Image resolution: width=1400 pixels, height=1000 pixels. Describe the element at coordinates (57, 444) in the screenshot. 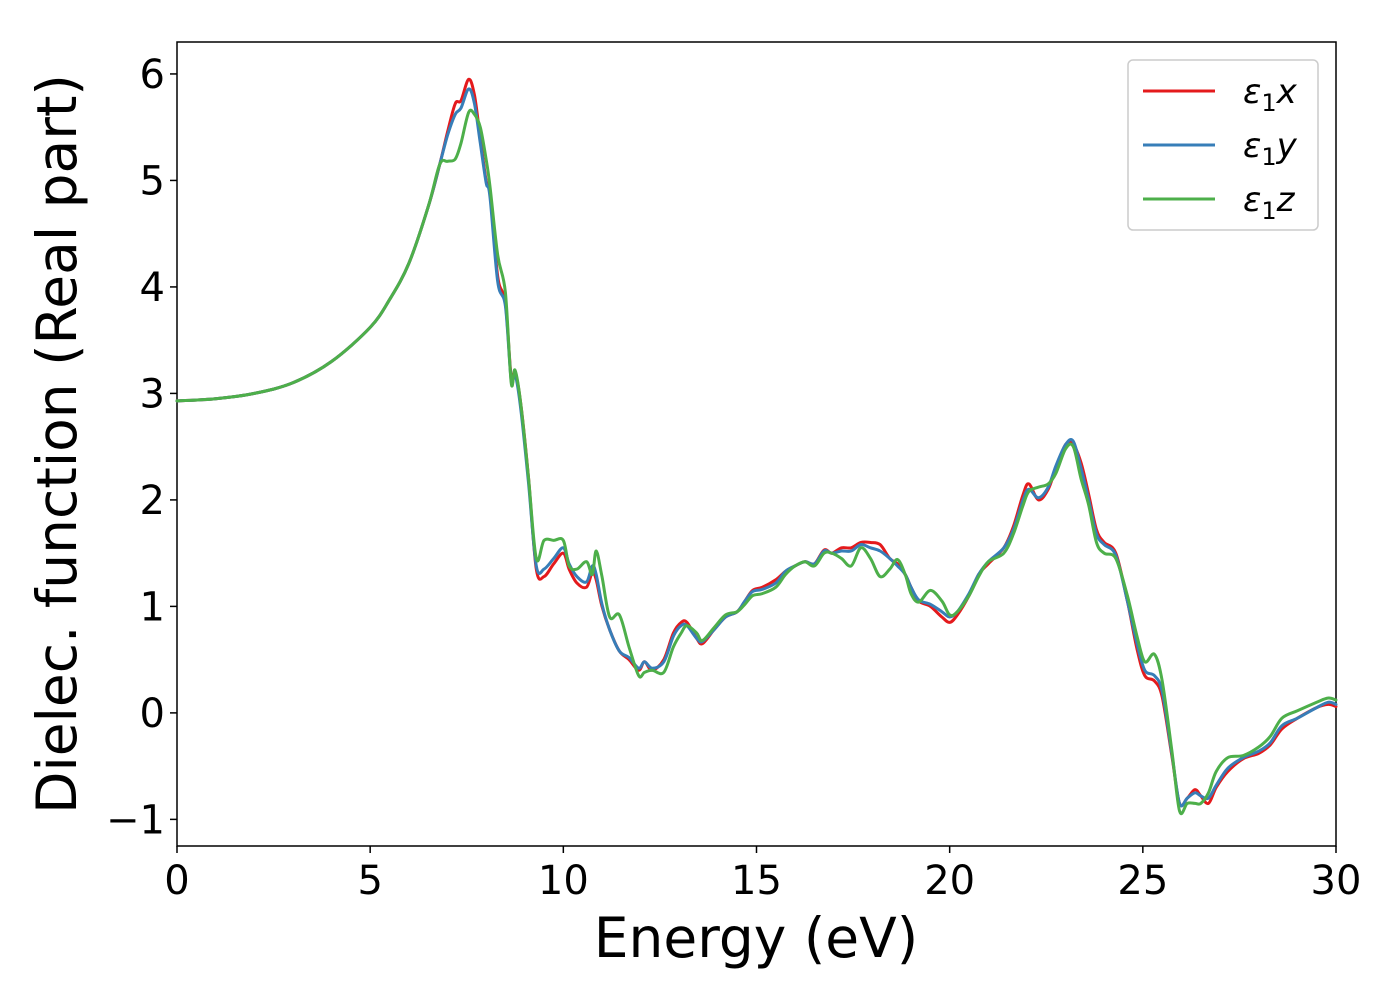

I see `y-axis-title: Dielec. function (Real part)` at that location.